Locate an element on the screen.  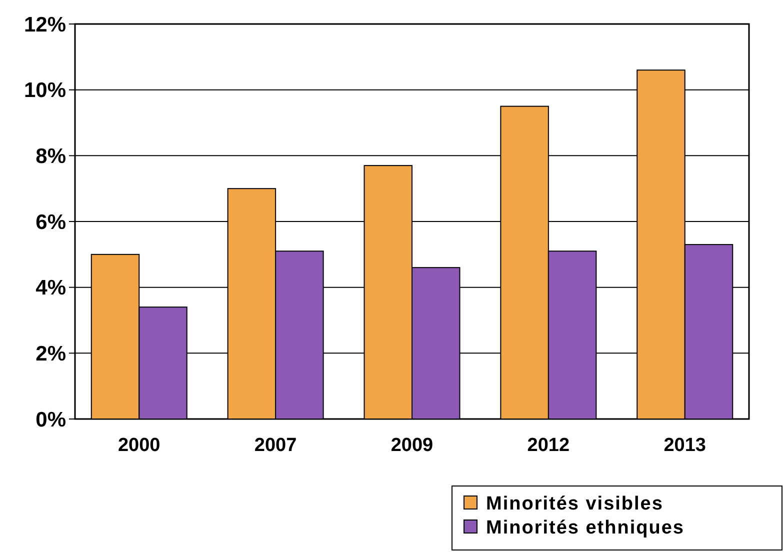
y-tick-label: 2% is located at coordinates (51, 354).